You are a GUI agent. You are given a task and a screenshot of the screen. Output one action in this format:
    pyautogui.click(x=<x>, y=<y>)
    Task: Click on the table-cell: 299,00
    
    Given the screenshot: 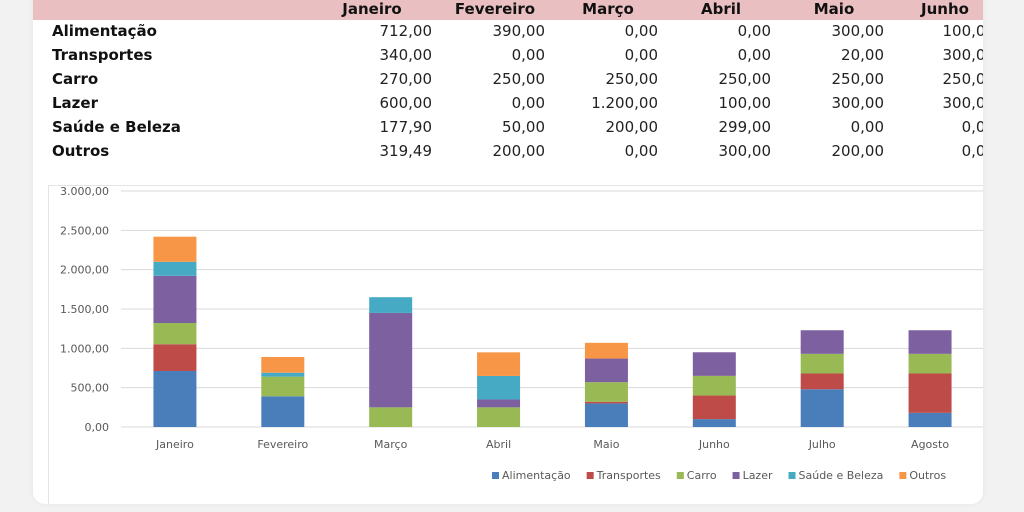 What is the action you would take?
    pyautogui.click(x=745, y=127)
    